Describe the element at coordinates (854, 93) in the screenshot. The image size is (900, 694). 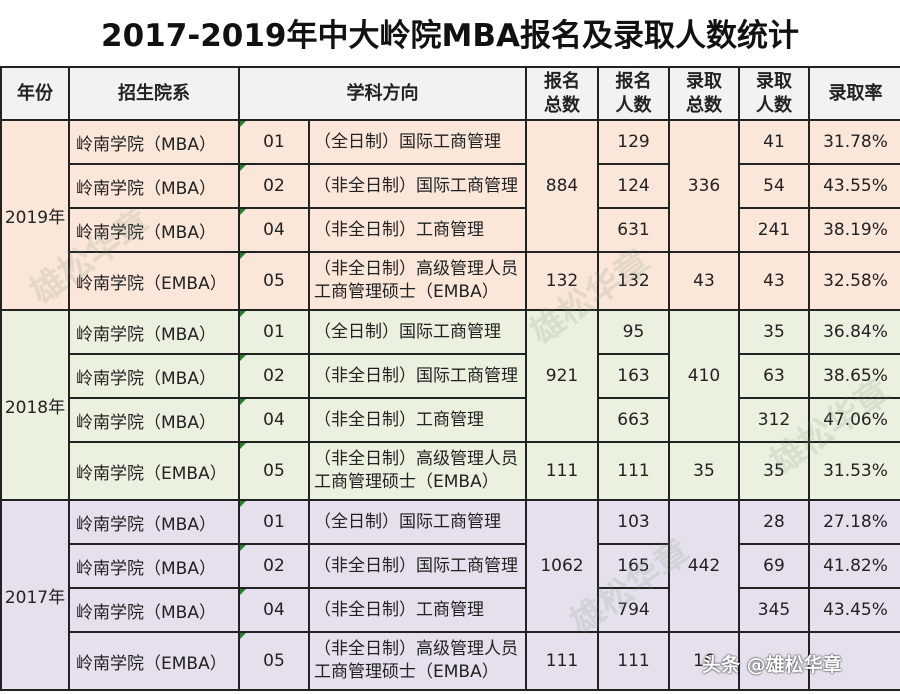
I see `header-rate: 录取率` at that location.